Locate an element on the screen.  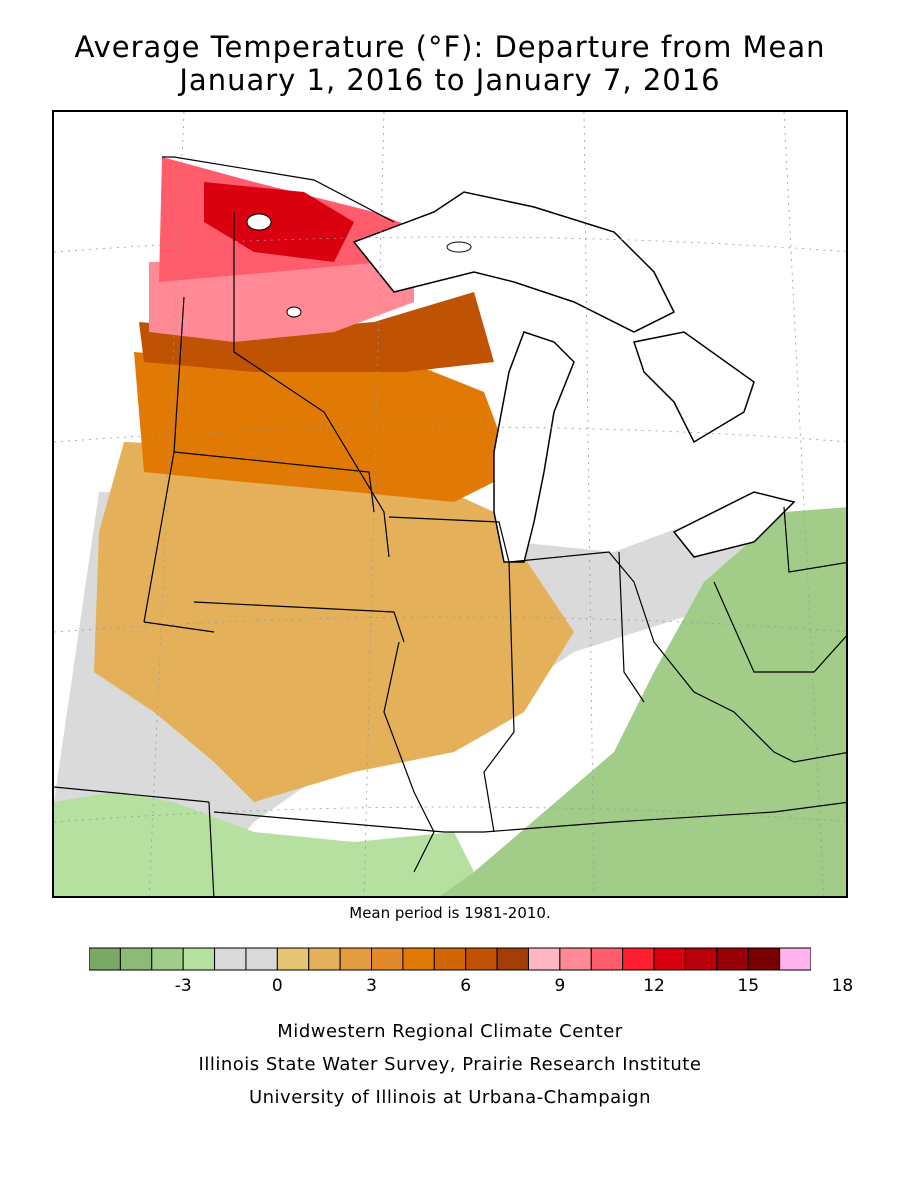
lake-superior is located at coordinates (514, 262).